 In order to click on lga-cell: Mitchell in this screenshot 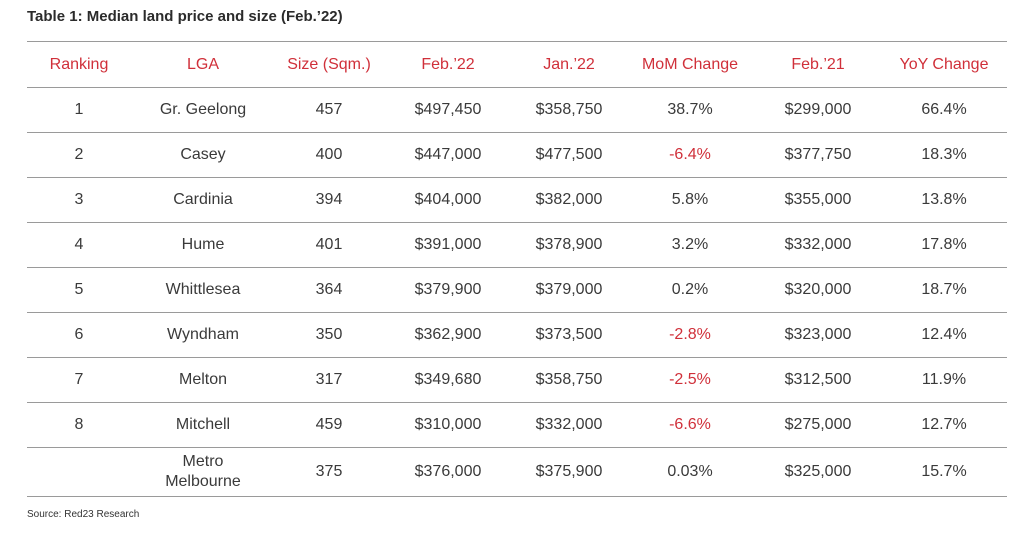, I will do `click(203, 425)`.